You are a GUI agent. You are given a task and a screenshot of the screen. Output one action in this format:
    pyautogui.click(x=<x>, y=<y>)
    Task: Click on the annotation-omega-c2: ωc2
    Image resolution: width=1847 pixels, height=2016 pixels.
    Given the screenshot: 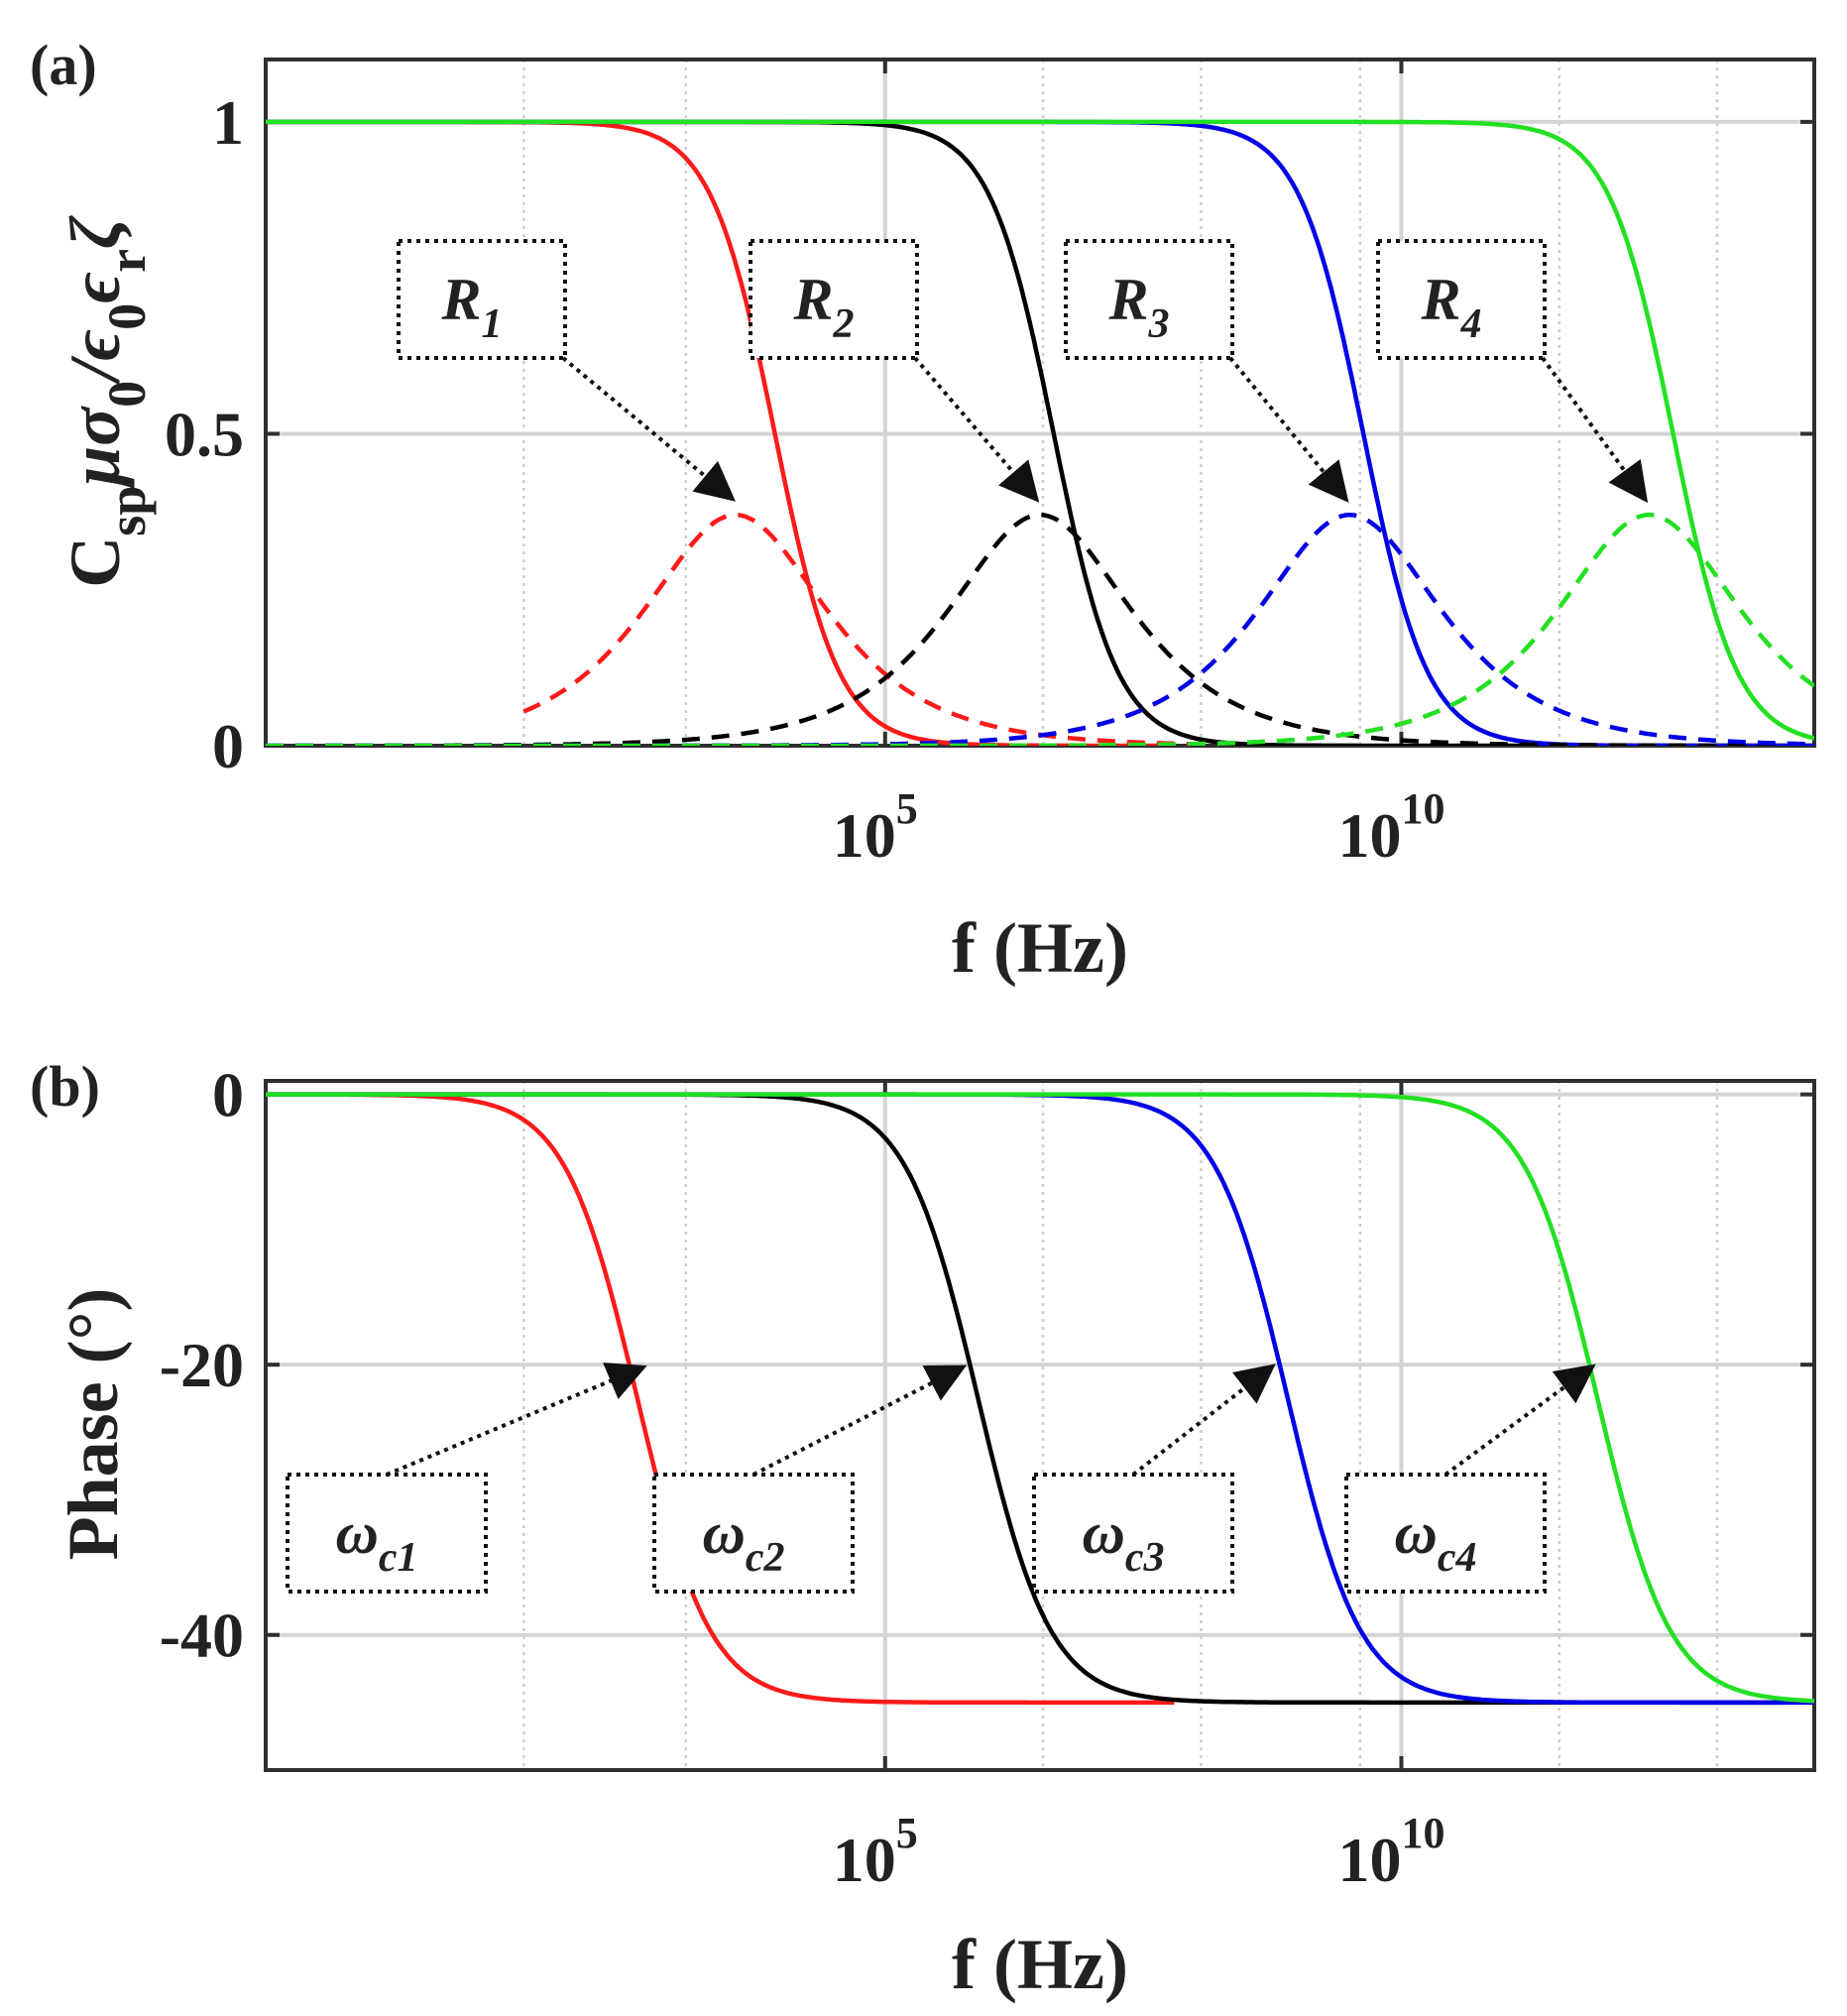 What is the action you would take?
    pyautogui.click(x=810, y=1479)
    